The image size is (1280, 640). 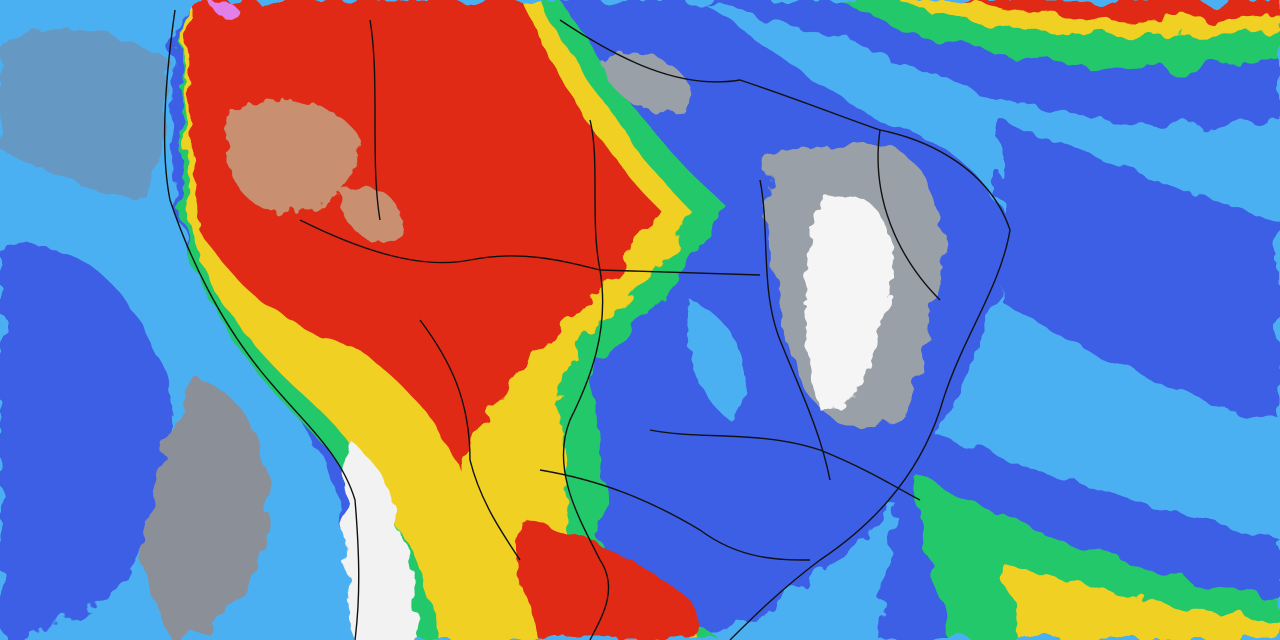 What do you see at coordinates (87, 443) in the screenshot?
I see `pacific-low` at bounding box center [87, 443].